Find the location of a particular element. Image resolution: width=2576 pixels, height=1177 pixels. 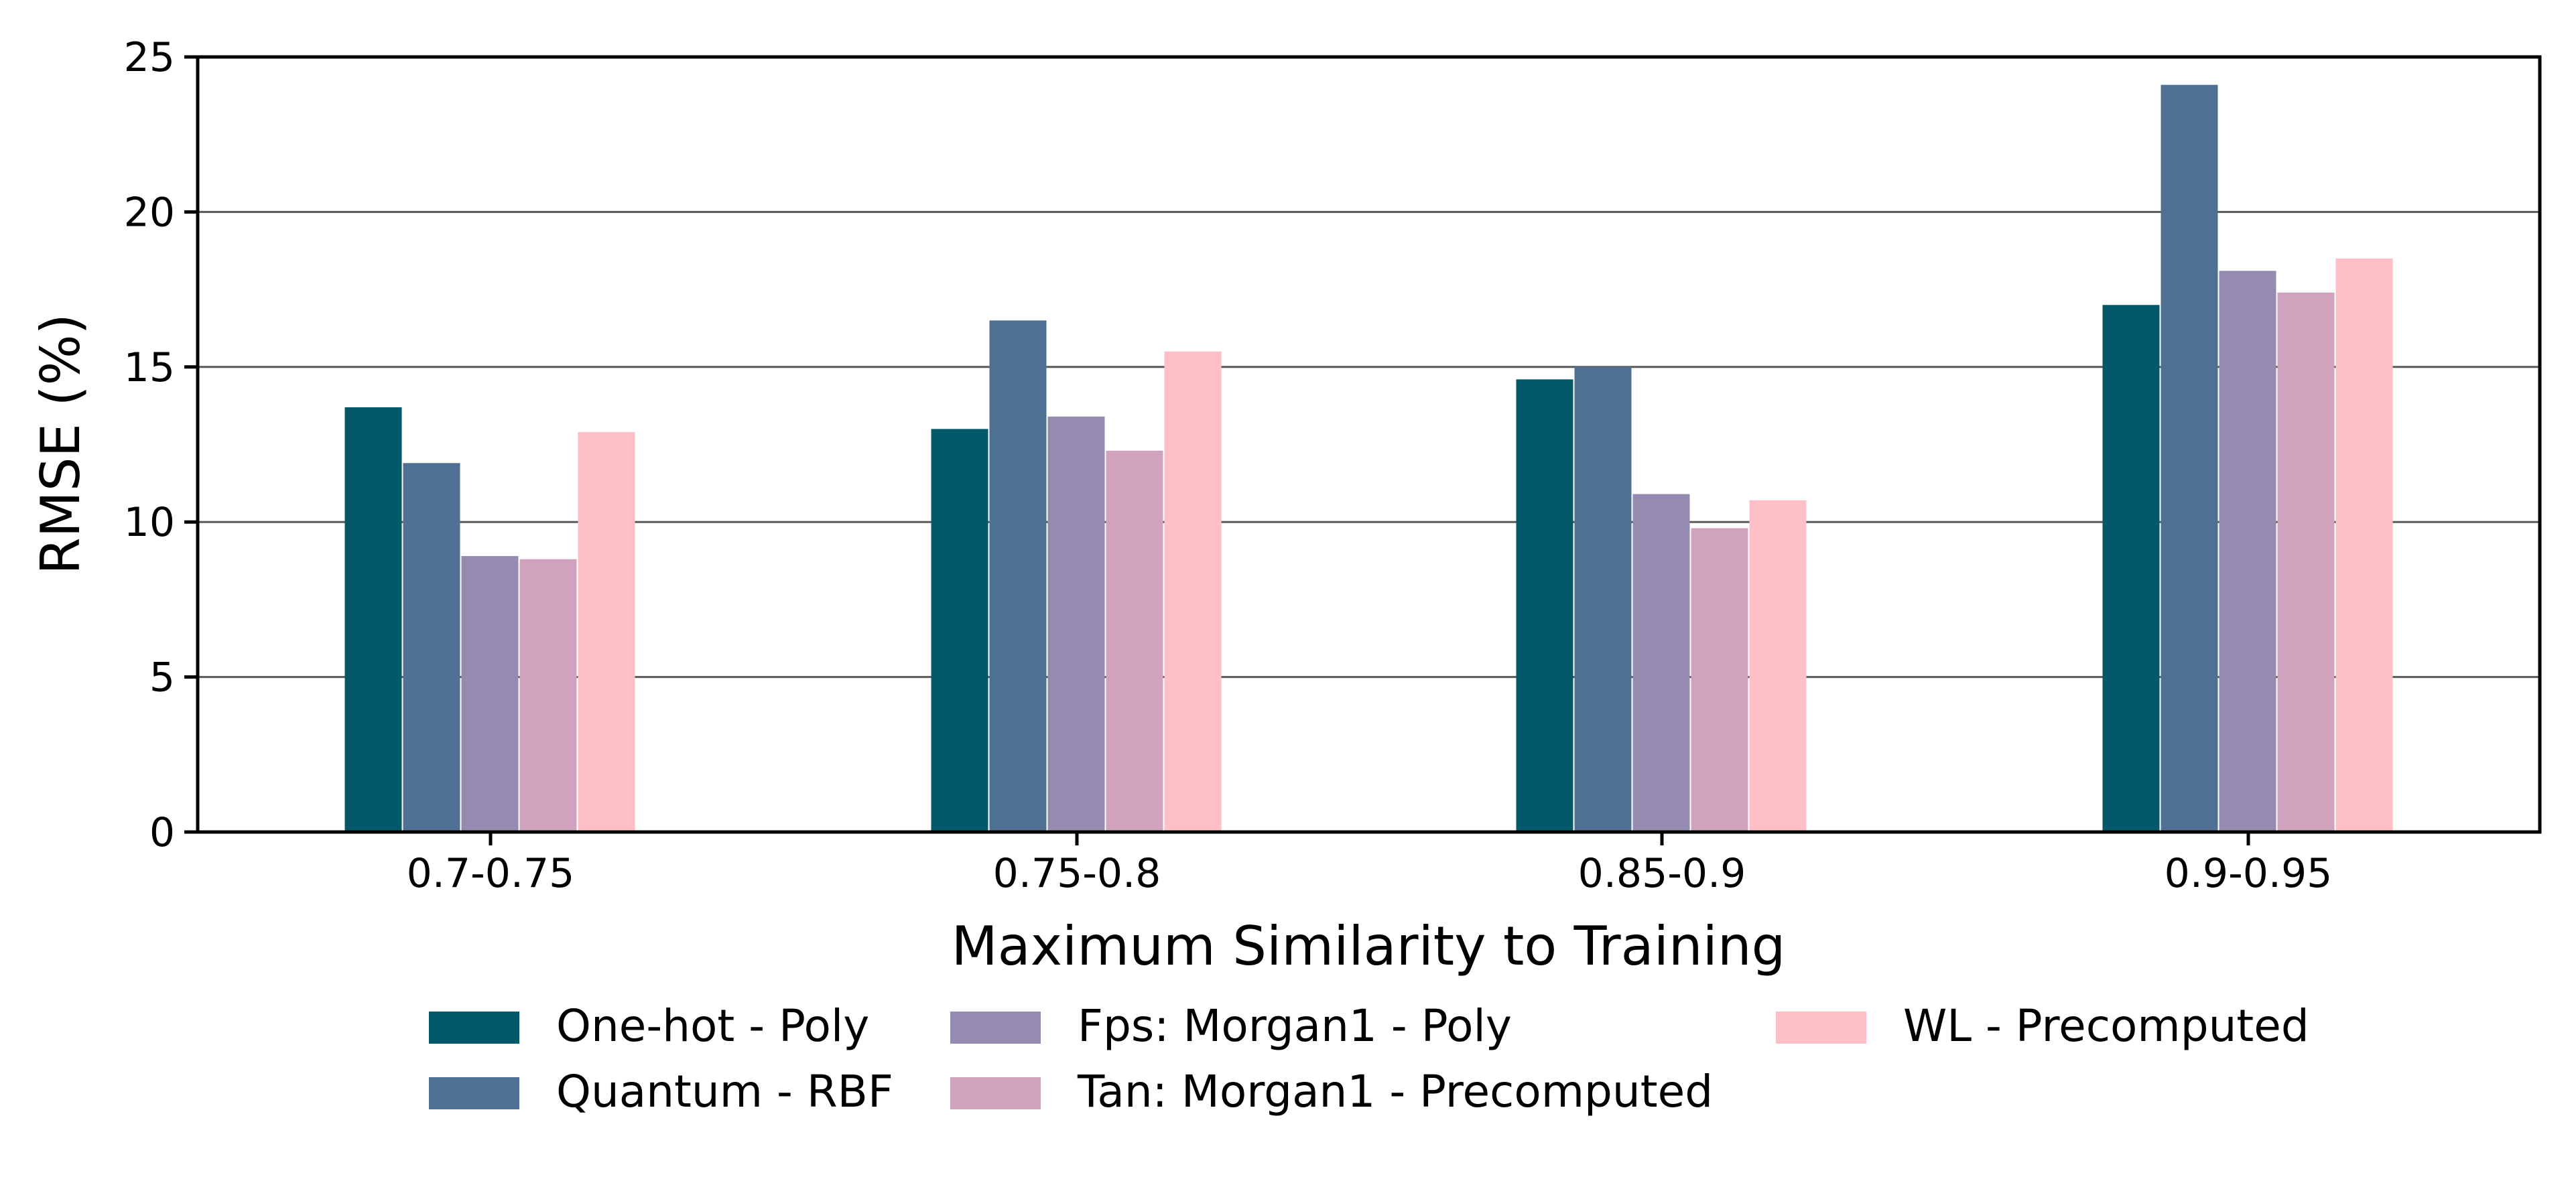

x-tick-label-1: 0.75-0.8 is located at coordinates (1077, 873).